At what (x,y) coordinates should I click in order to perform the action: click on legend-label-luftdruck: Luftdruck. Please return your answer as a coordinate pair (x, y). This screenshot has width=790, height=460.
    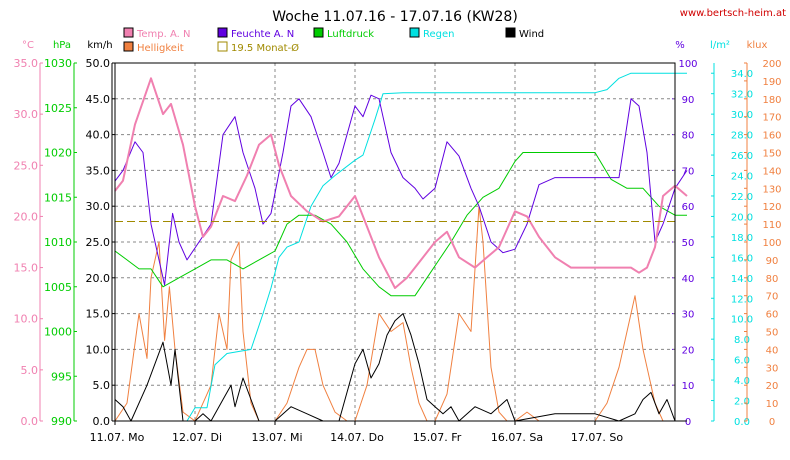
    Looking at the image, I should click on (350, 34).